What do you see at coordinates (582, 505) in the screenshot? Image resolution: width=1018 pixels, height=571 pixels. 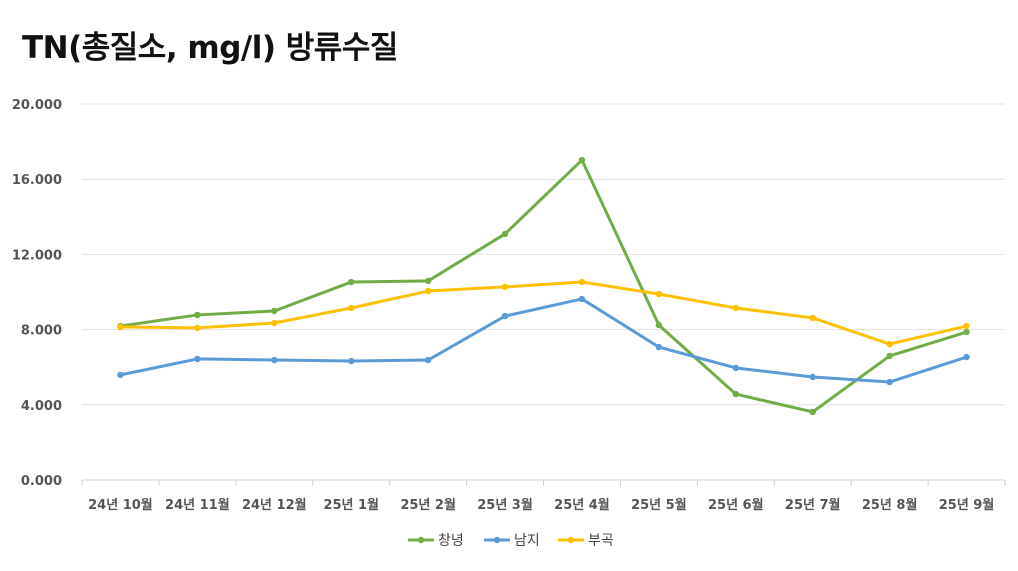 I see `x-tick-label: 25년 4월` at bounding box center [582, 505].